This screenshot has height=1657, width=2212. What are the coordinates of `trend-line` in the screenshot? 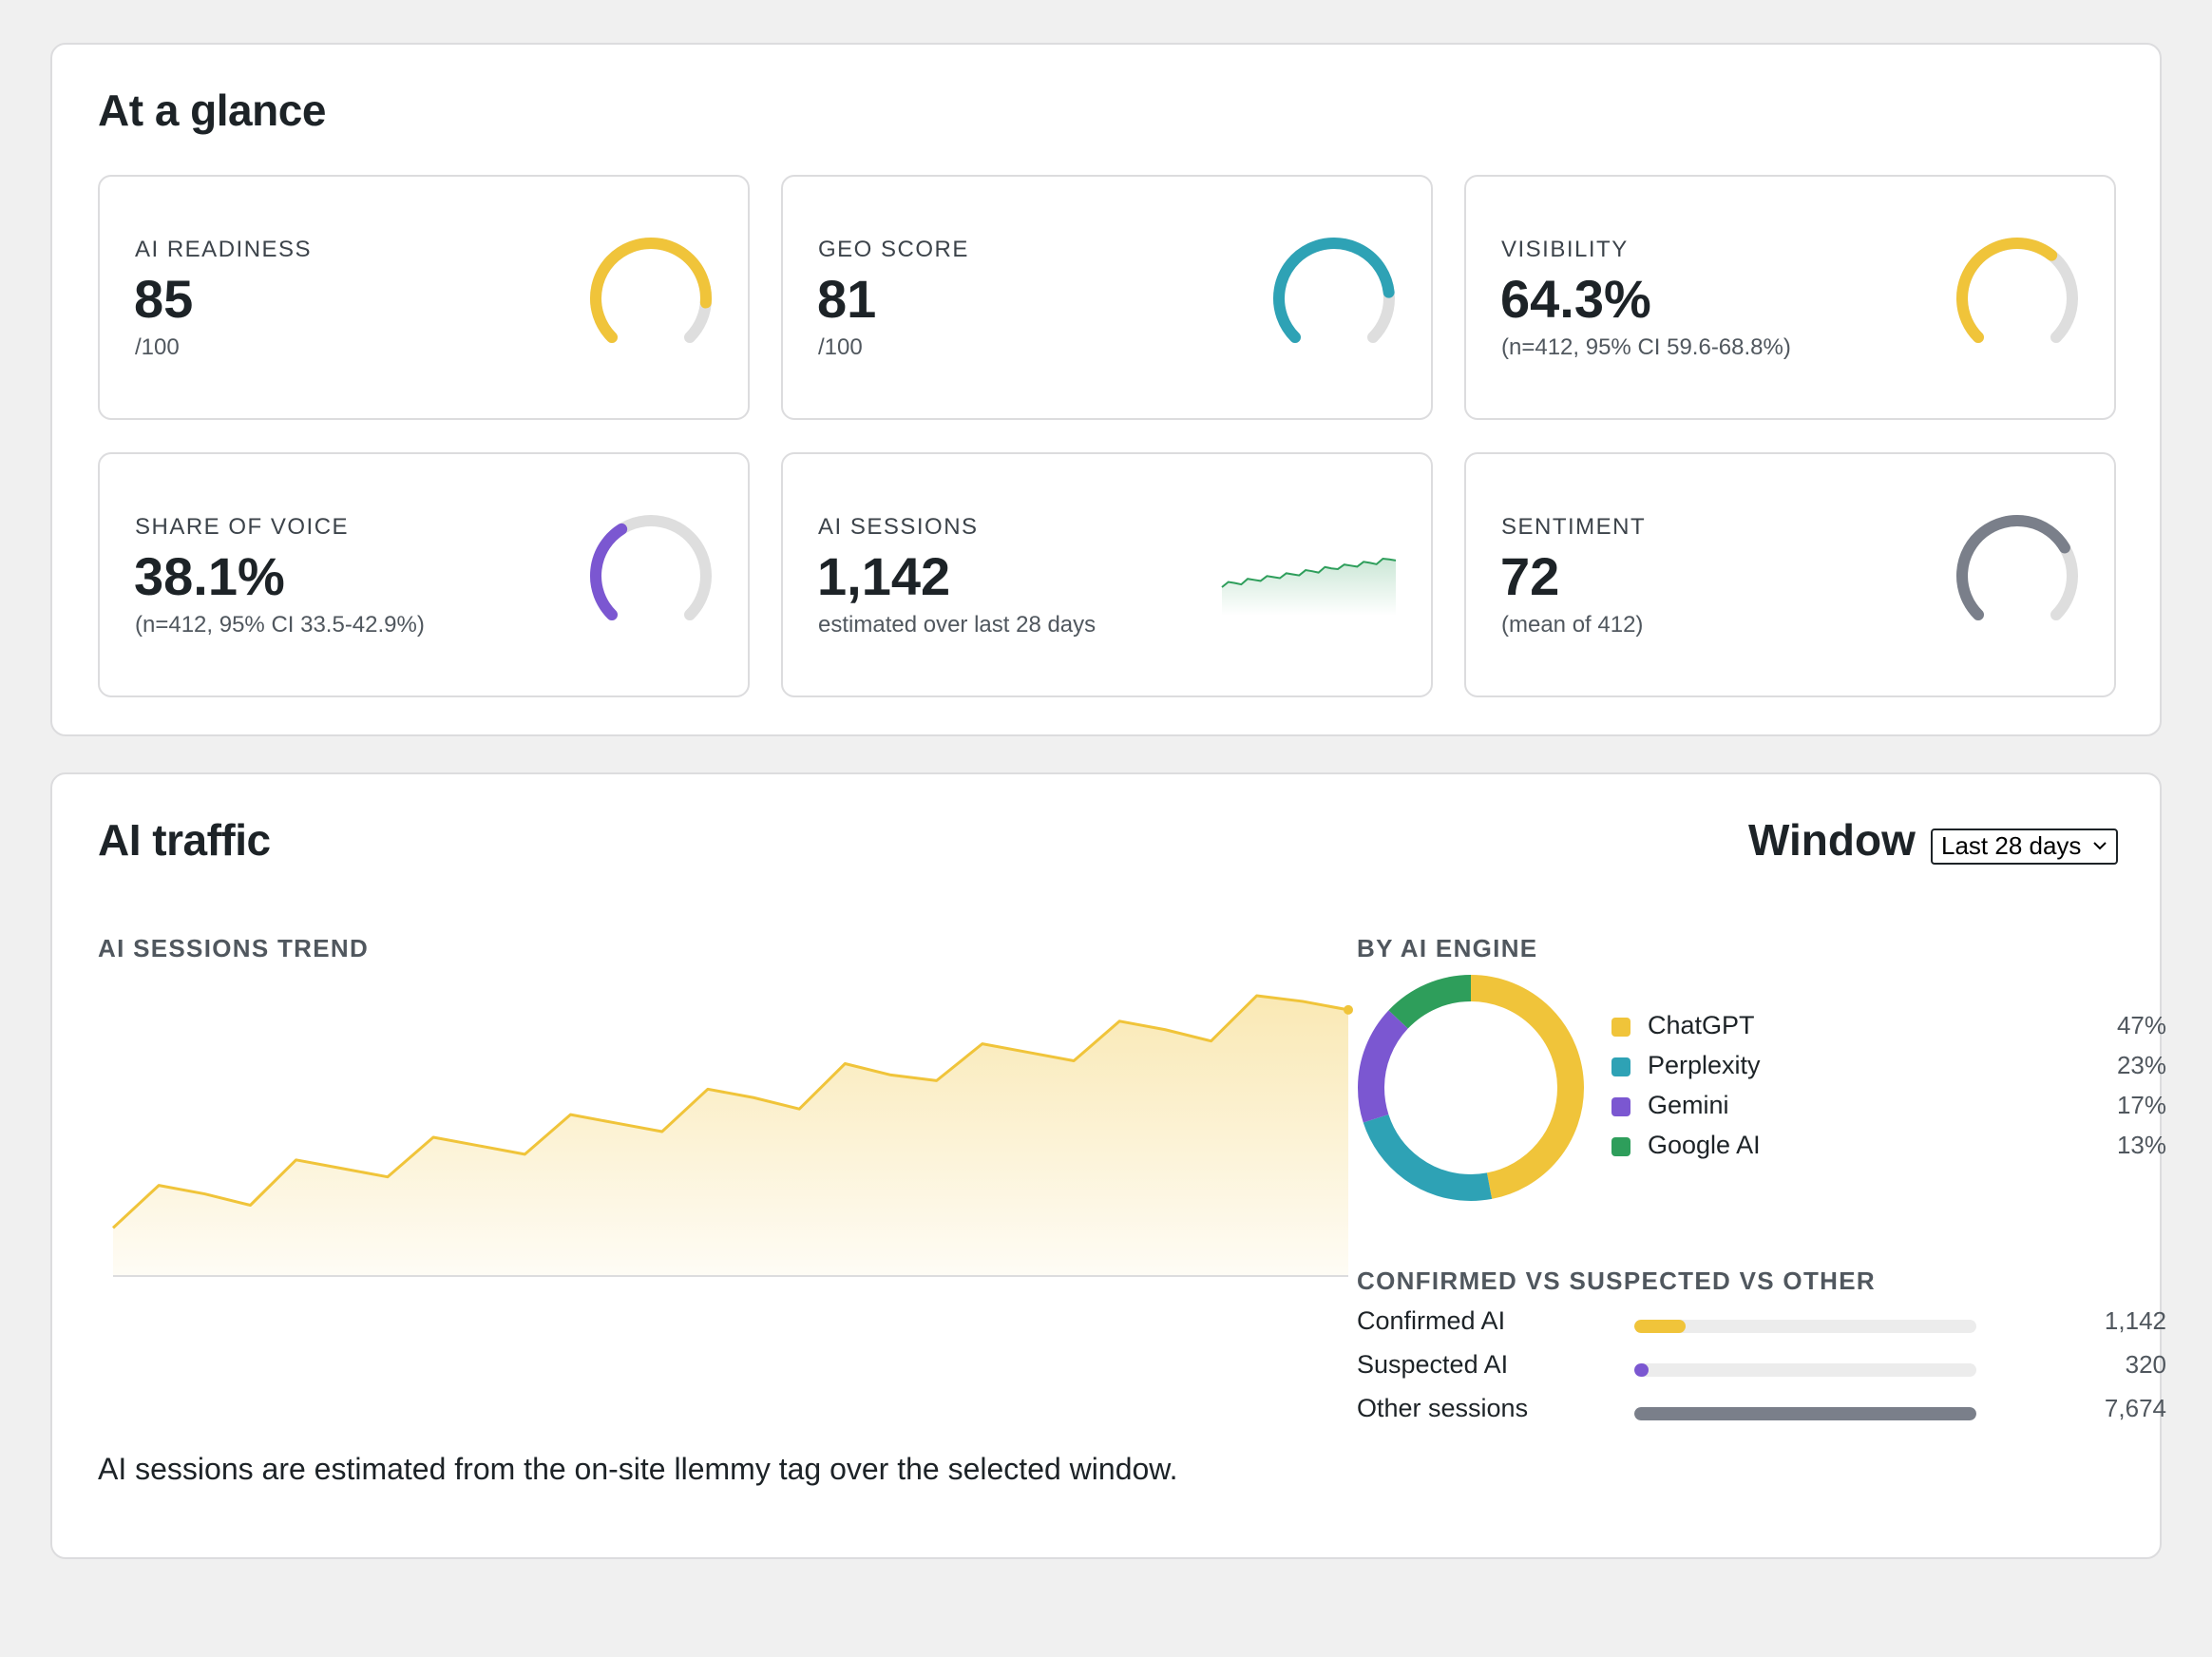 It's located at (730, 1111).